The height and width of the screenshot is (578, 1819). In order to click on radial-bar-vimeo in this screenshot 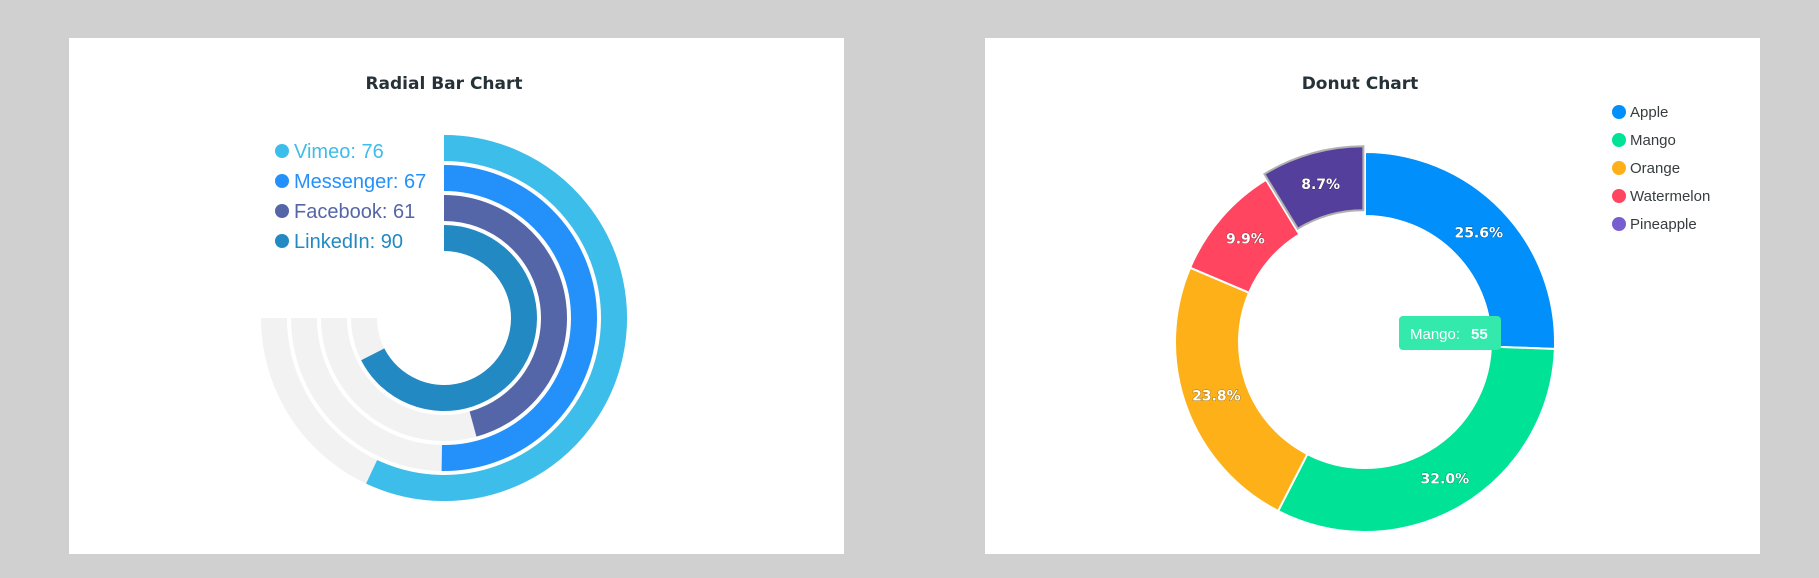, I will do `click(496, 318)`.